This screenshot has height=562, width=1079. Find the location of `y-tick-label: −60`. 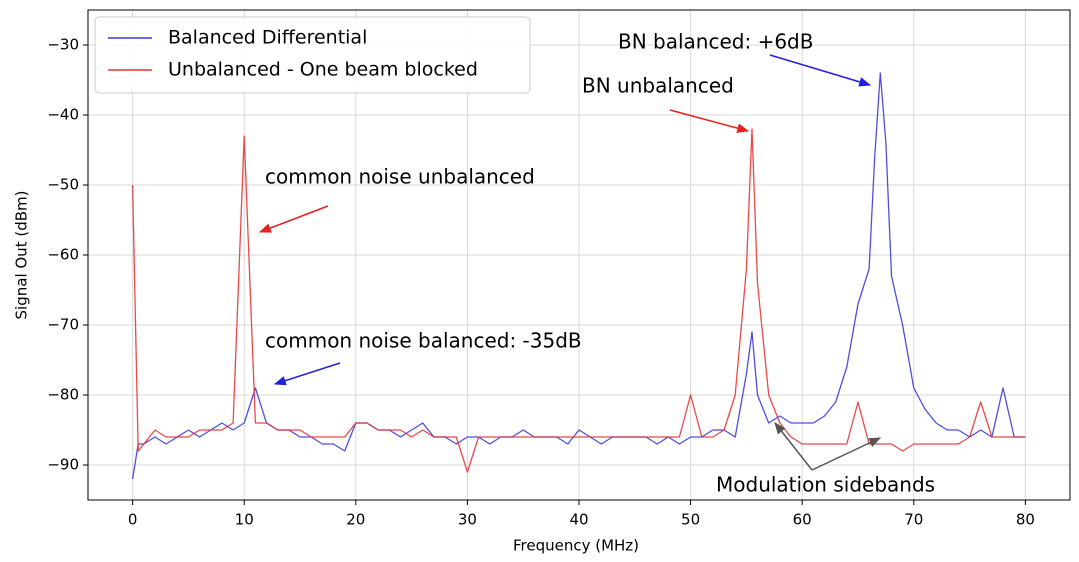

y-tick-label: −60 is located at coordinates (63, 255).